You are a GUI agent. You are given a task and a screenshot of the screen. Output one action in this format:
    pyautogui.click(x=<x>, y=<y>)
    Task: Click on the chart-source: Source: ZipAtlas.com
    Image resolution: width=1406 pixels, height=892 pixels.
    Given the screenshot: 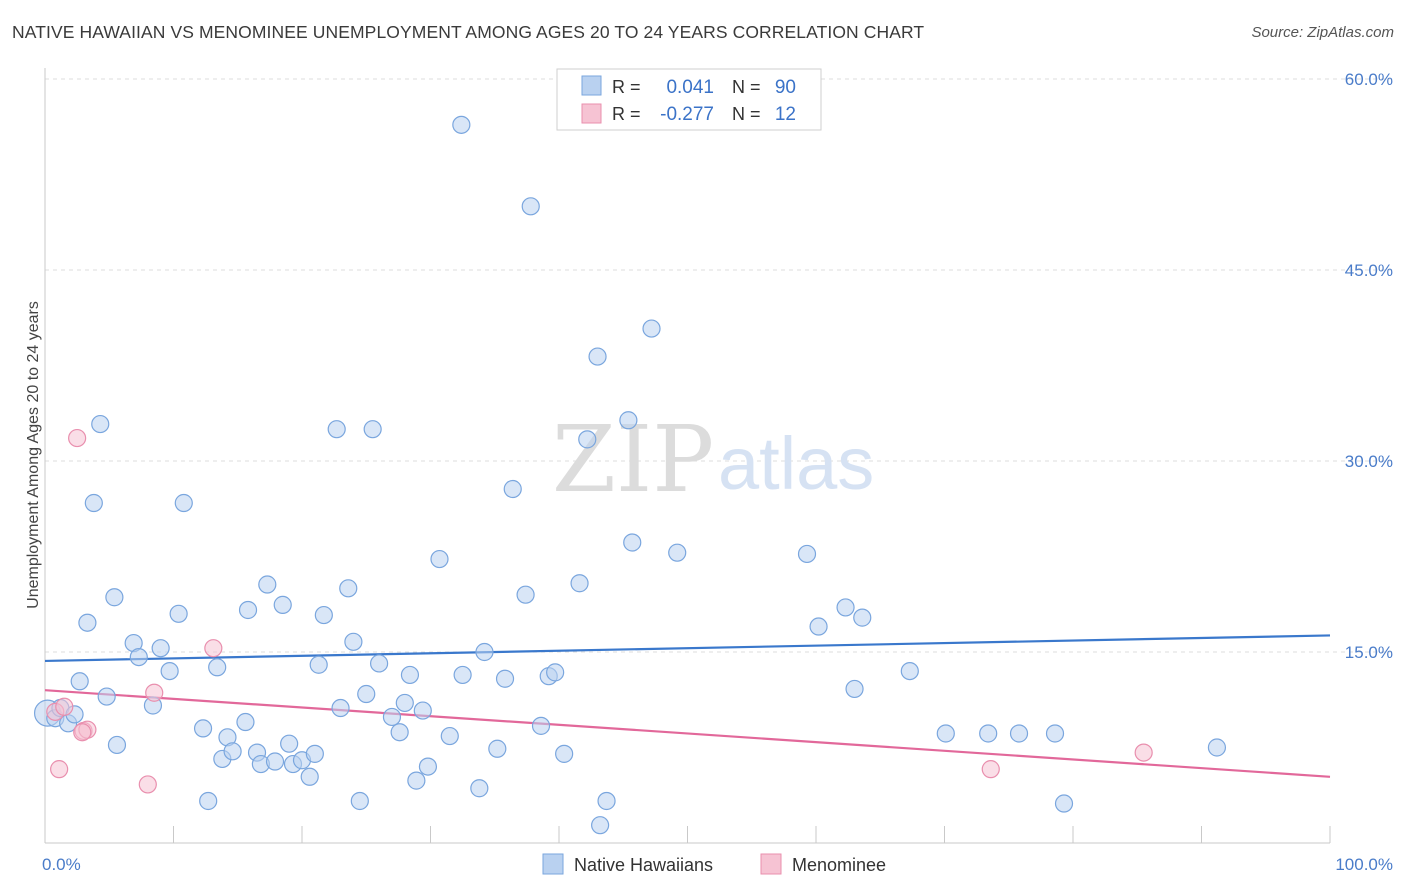 What is the action you would take?
    pyautogui.click(x=1322, y=32)
    